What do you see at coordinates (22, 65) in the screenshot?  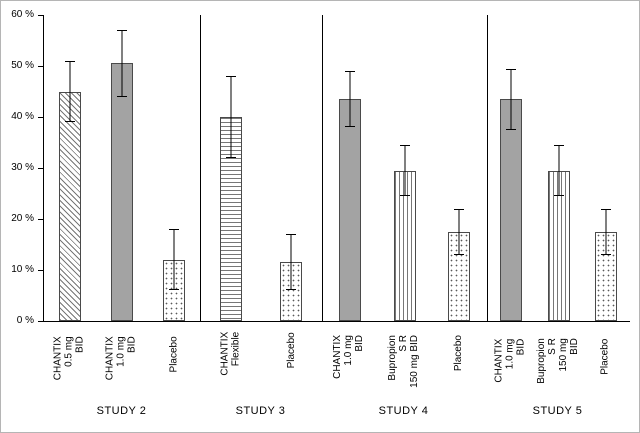 I see `y-tick-label: 50 %` at bounding box center [22, 65].